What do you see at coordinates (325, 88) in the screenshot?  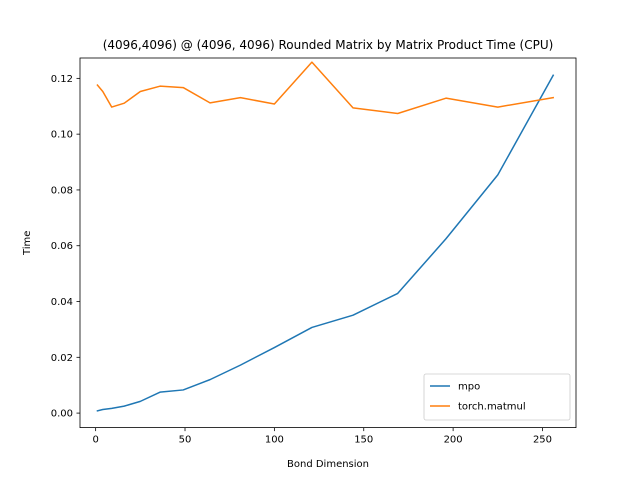 I see `series-line-torch-matmul` at bounding box center [325, 88].